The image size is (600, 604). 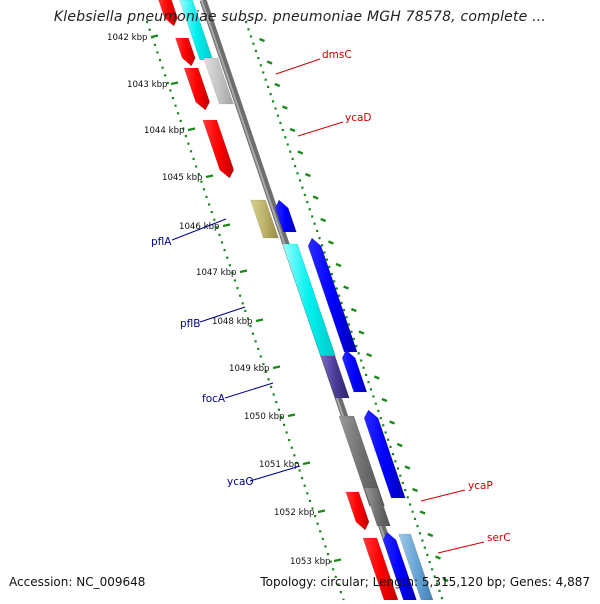 I want to click on ruler-tick-label: 1047 kbp, so click(x=216, y=273).